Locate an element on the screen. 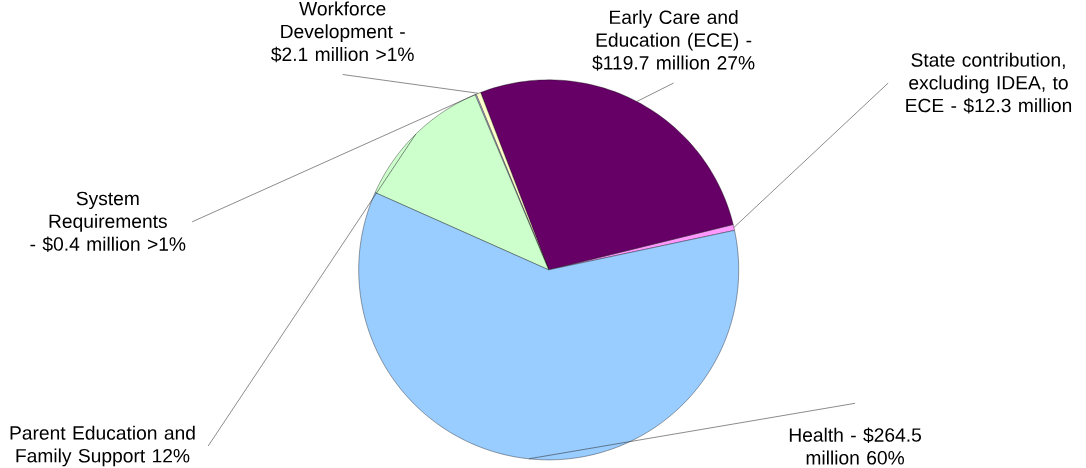  slice-label: Parent Education and Family Support 12% is located at coordinates (102, 446).